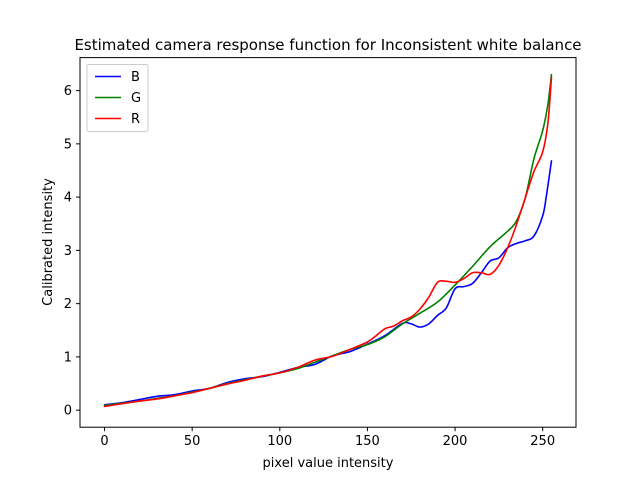 Image resolution: width=640 pixels, height=480 pixels. What do you see at coordinates (48, 242) in the screenshot?
I see `y-axis-label: Calibrated intensity` at bounding box center [48, 242].